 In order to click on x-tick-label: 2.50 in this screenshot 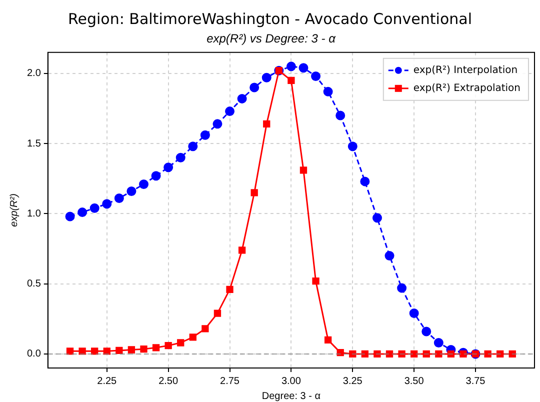, I will do `click(168, 381)`.